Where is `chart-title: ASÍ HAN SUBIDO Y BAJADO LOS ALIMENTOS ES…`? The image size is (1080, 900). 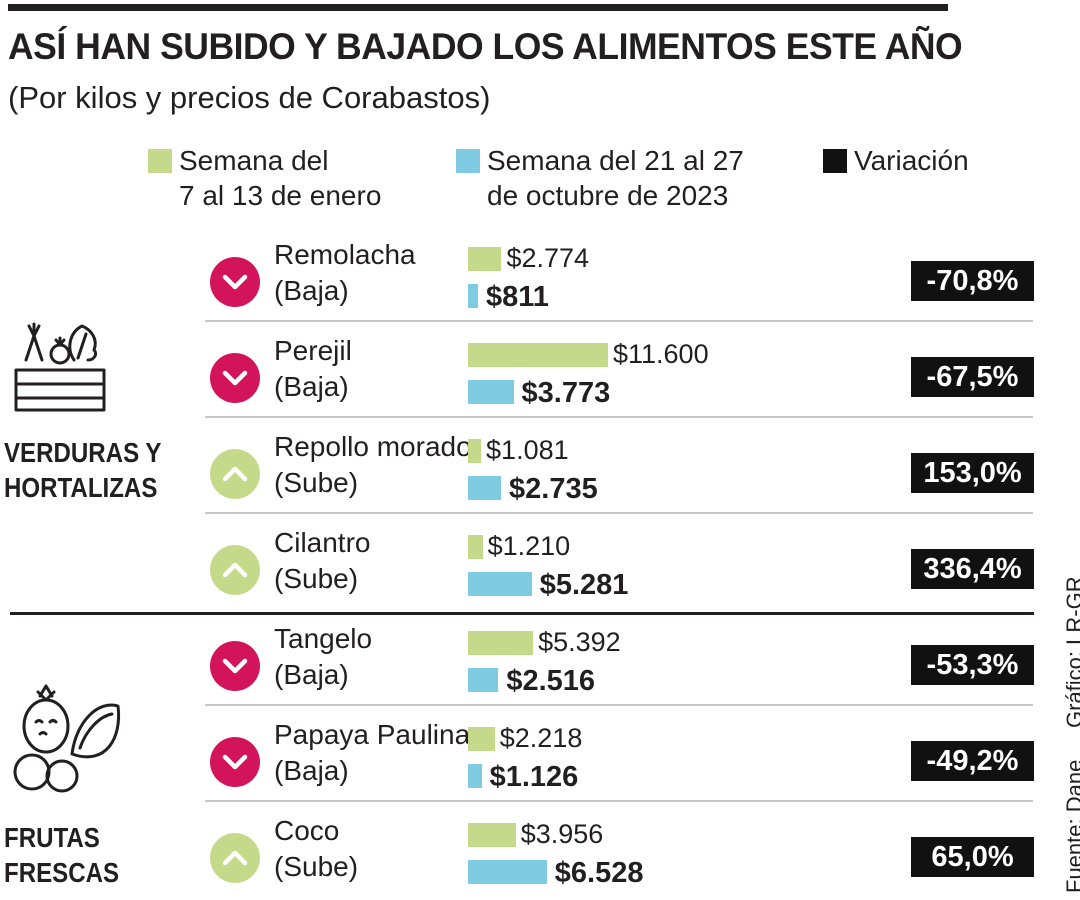
chart-title: ASÍ HAN SUBIDO Y BAJADO LOS ALIMENTOS ES… is located at coordinates (485, 46).